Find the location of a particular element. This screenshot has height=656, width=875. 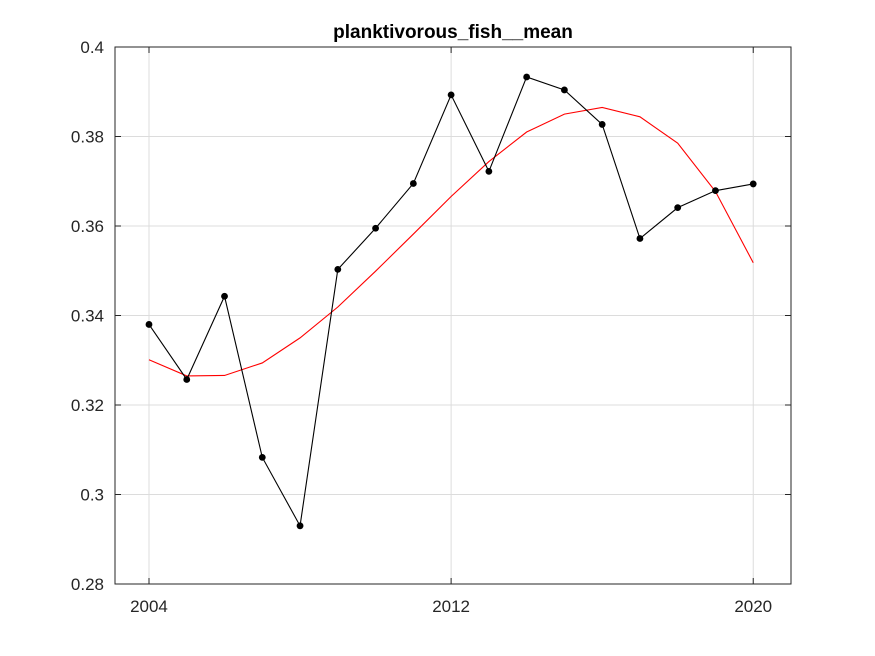

x-tick-label: 2020 is located at coordinates (753, 606).